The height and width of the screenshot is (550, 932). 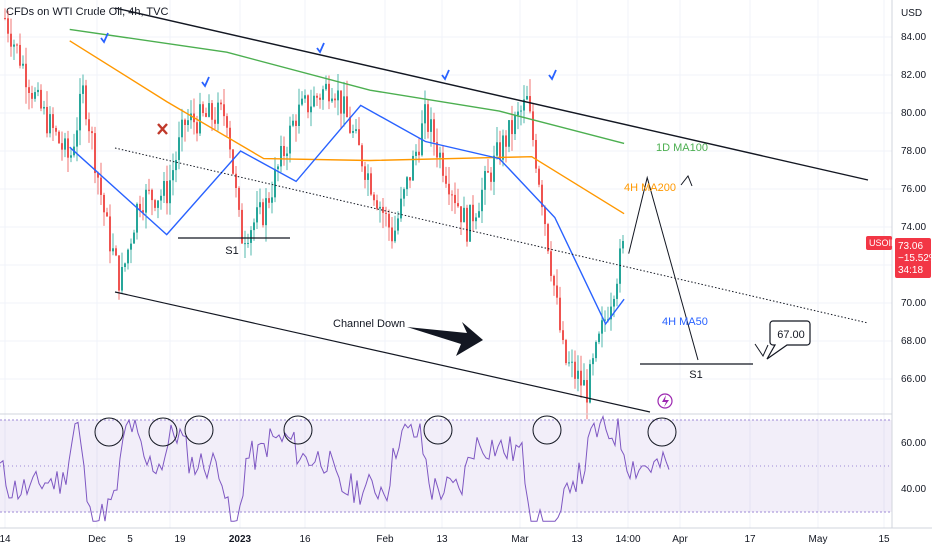 What do you see at coordinates (750, 539) in the screenshot?
I see `time-tick-label: 17` at bounding box center [750, 539].